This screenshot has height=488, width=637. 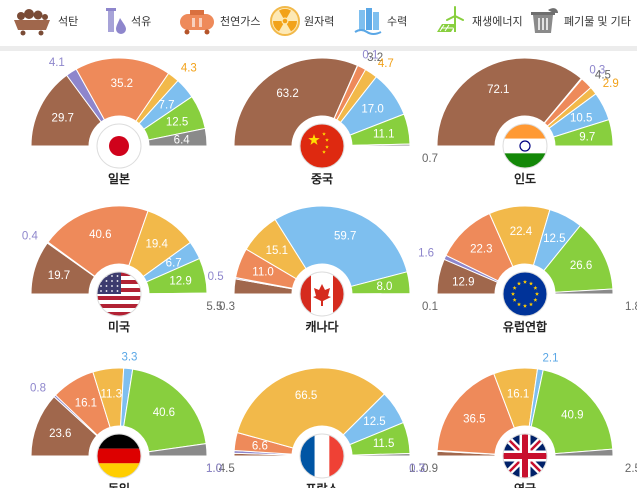 I want to click on slice-gas, so click(x=98, y=241).